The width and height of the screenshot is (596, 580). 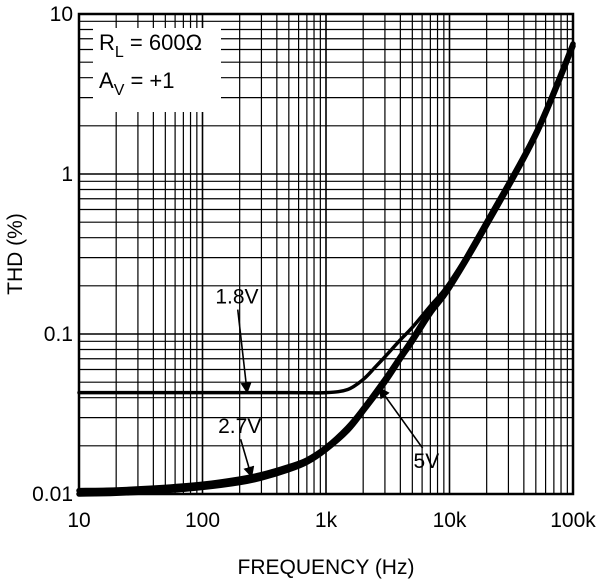 I want to click on x-tick-label: 1k, so click(x=326, y=520).